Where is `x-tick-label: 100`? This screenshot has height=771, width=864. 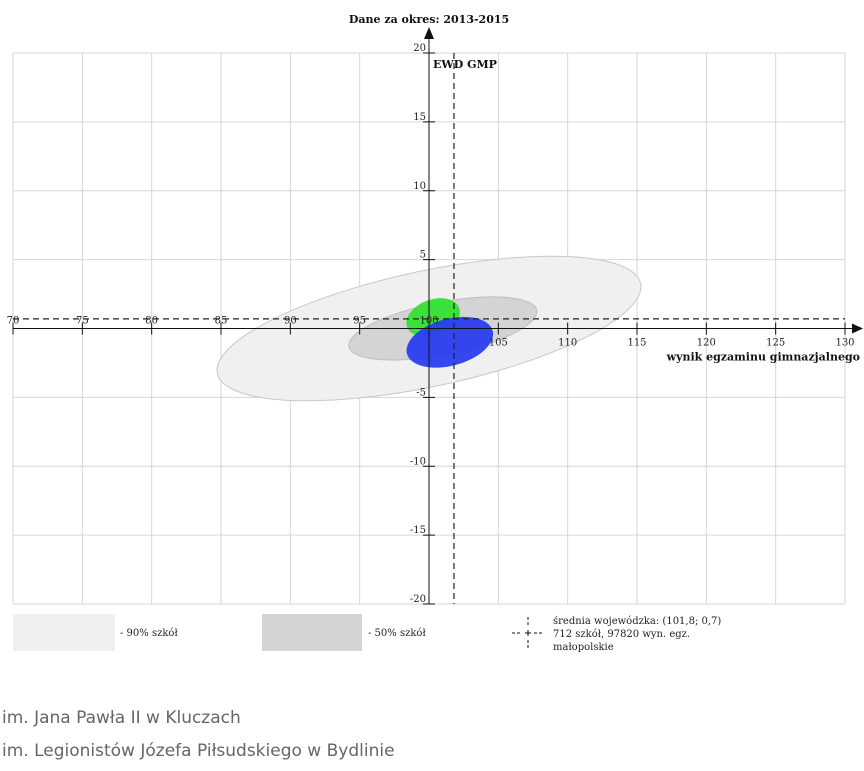
x-tick-label: 100 is located at coordinates (428, 321).